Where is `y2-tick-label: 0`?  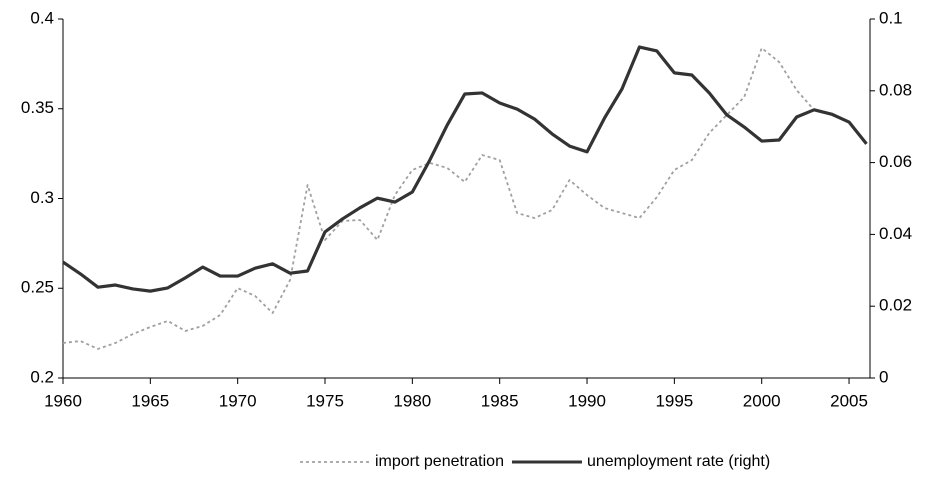 y2-tick-label: 0 is located at coordinates (883, 376).